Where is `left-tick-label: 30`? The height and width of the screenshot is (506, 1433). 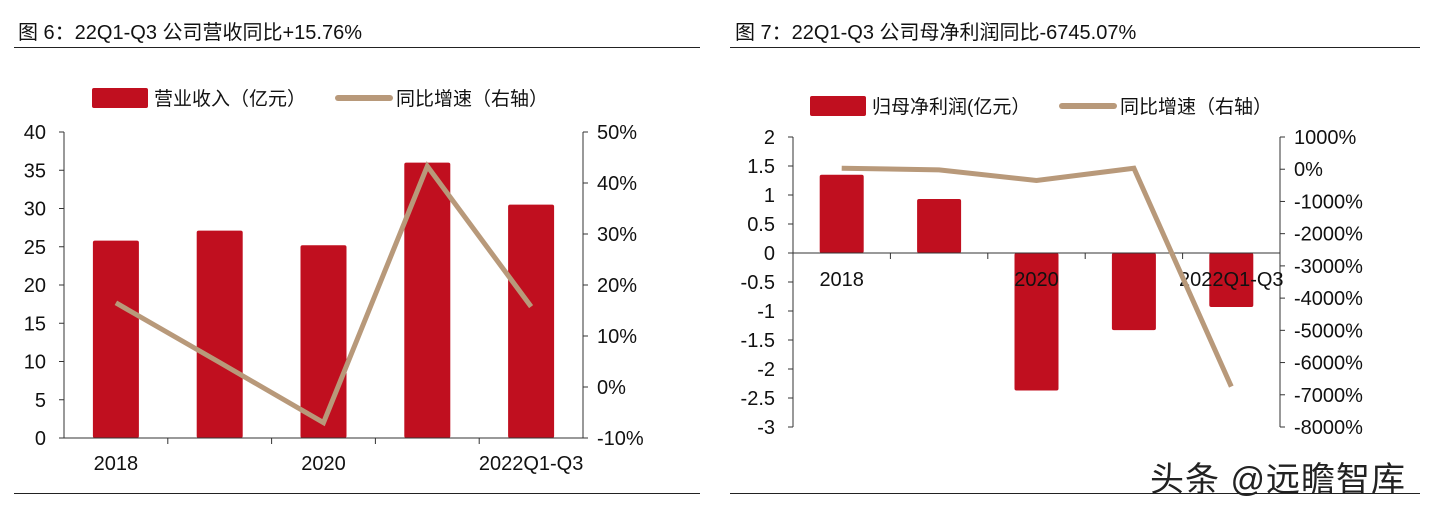 left-tick-label: 30 is located at coordinates (35, 210).